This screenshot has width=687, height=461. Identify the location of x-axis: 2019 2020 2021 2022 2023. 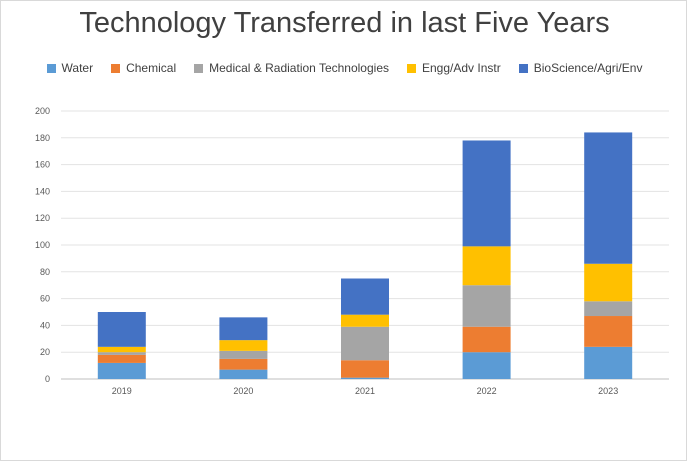
(365, 391).